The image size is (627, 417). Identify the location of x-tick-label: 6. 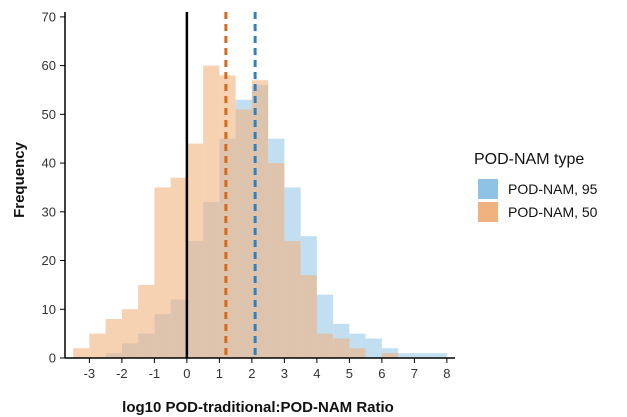
(381, 373).